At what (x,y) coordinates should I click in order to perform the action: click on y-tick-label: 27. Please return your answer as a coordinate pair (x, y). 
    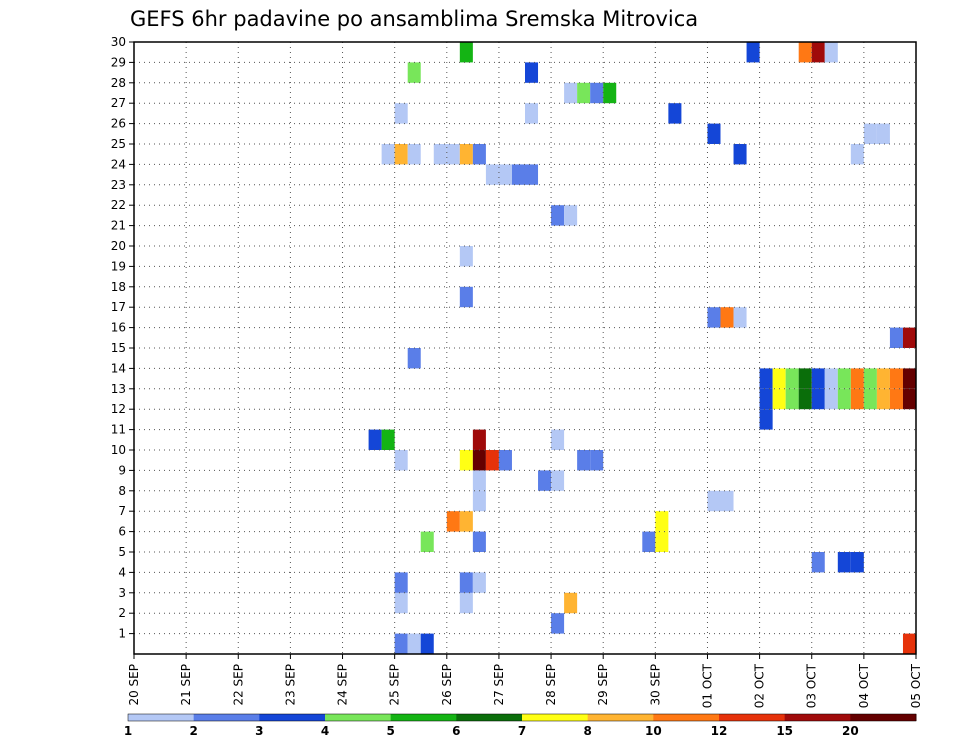
    Looking at the image, I should click on (118, 103).